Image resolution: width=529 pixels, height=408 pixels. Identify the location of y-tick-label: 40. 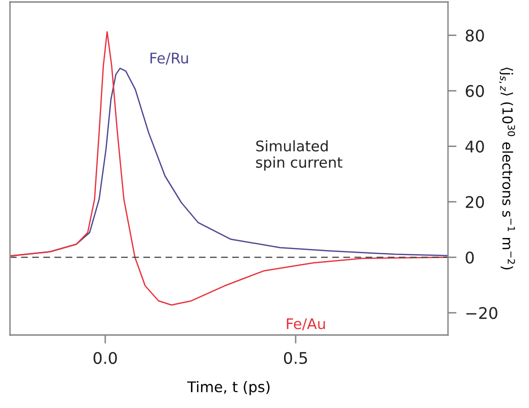
(474, 146).